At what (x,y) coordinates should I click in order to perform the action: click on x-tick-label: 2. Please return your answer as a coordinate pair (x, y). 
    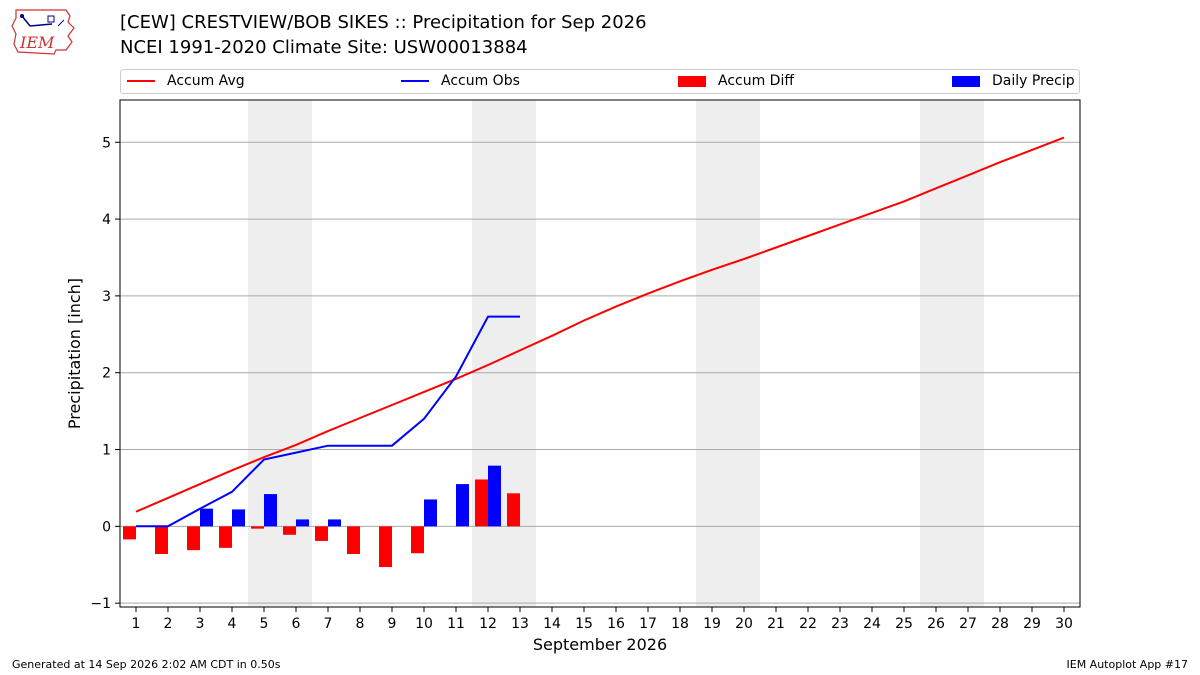
    Looking at the image, I should click on (168, 624).